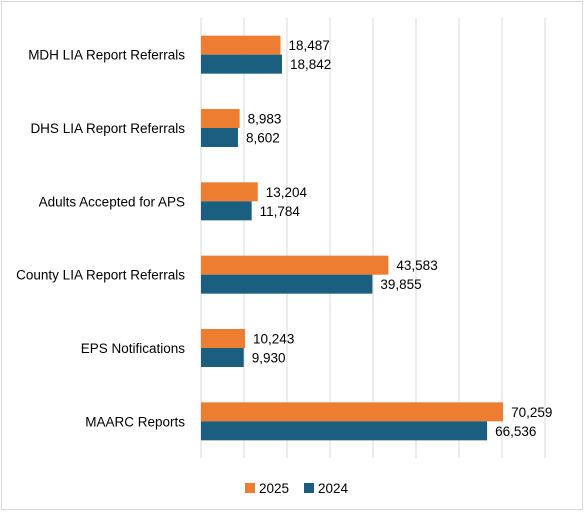  I want to click on data-label: 43,583, so click(416, 265).